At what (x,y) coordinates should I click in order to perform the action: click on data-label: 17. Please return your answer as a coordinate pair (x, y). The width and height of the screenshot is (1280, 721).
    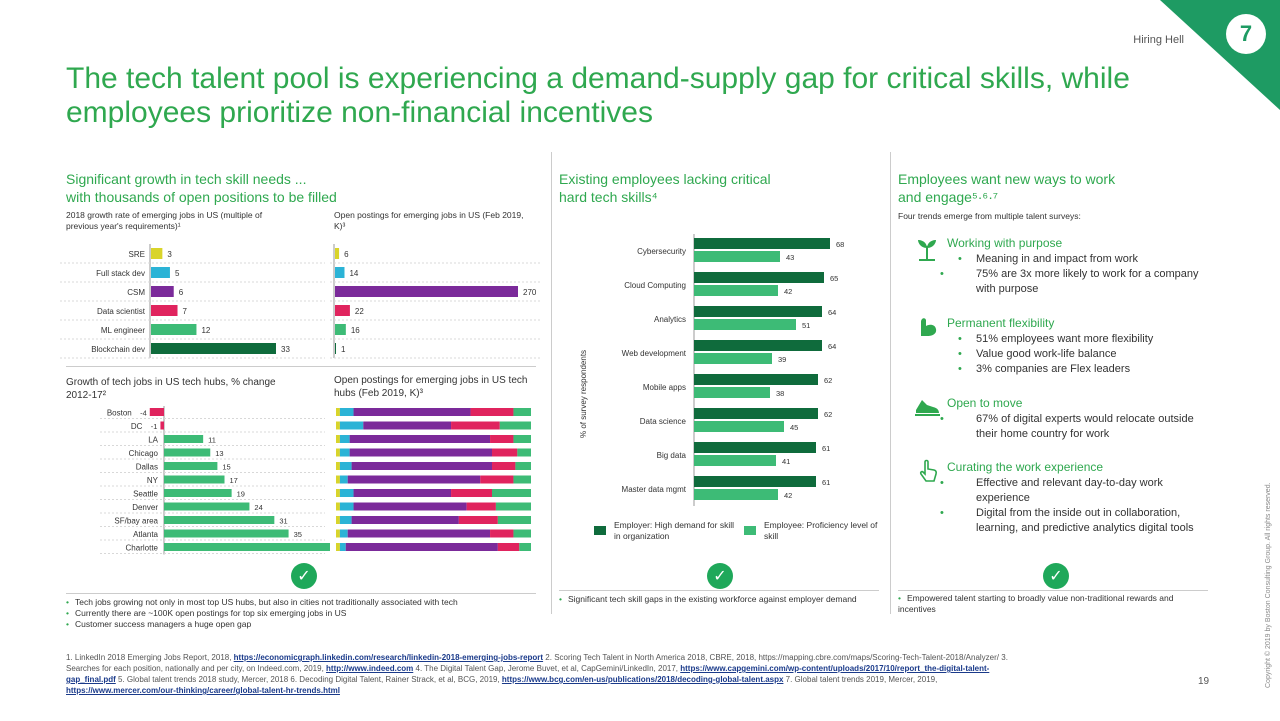
    Looking at the image, I should click on (234, 480).